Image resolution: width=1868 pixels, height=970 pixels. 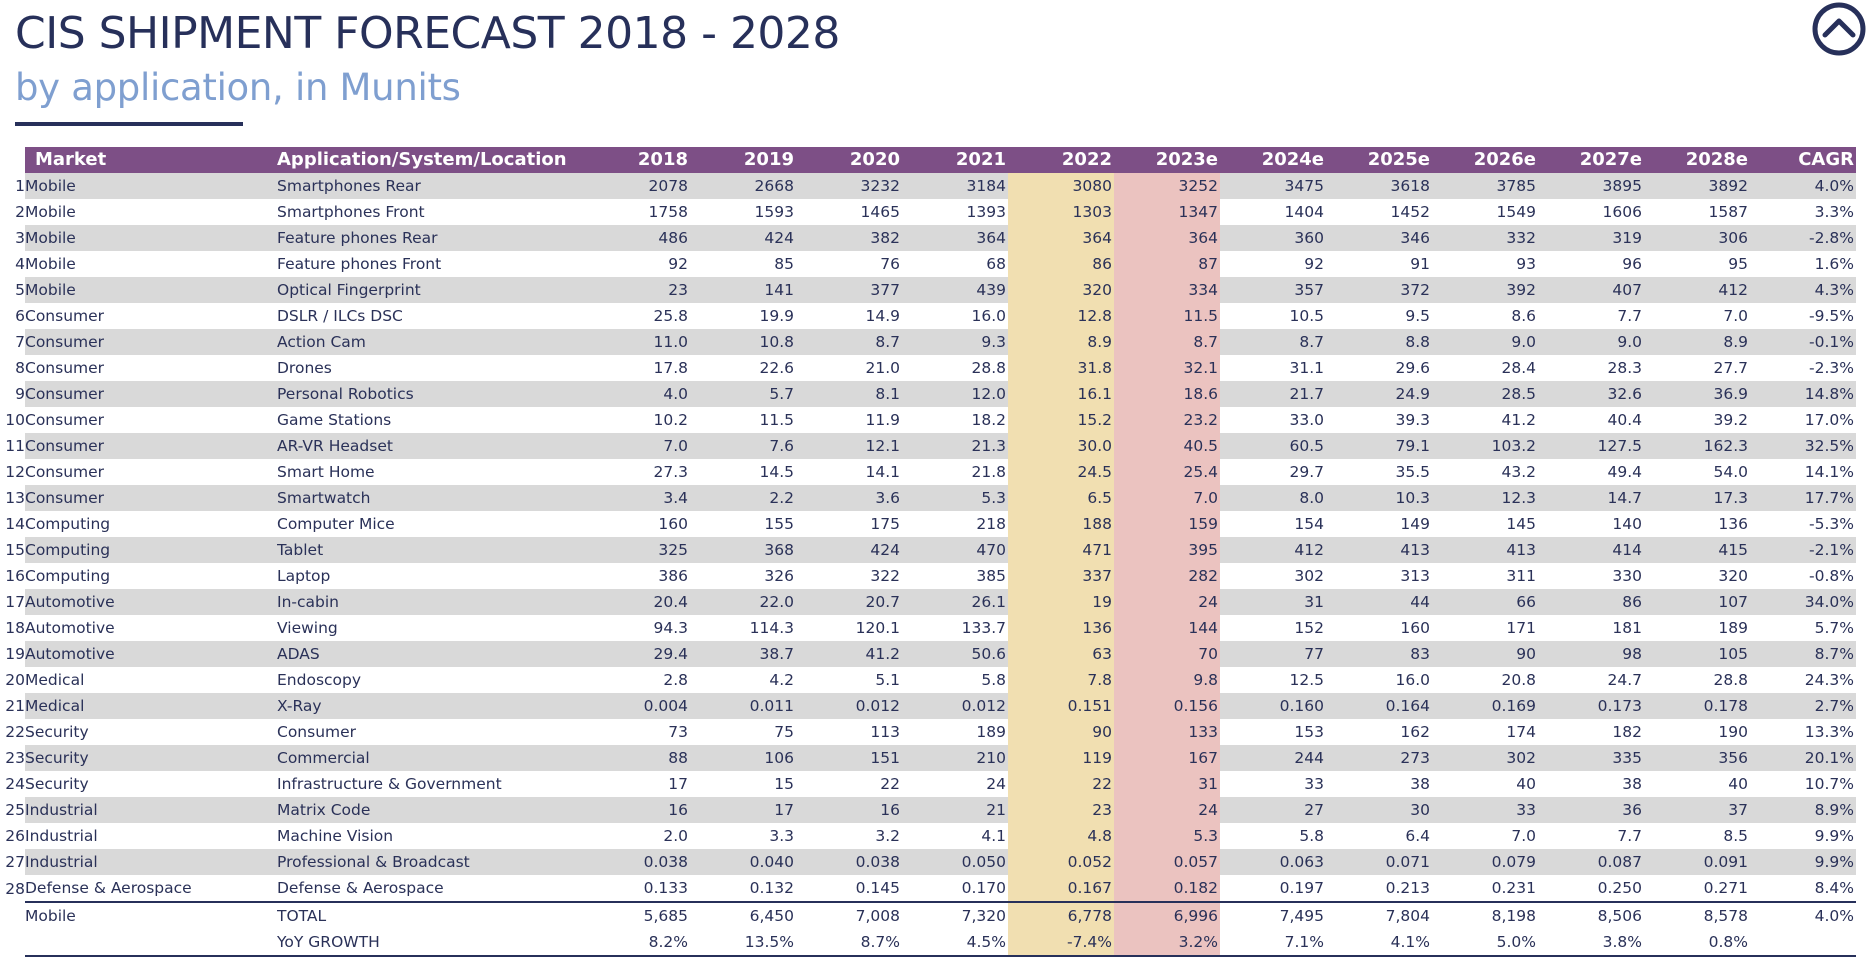 I want to click on row-number: 4, so click(x=20, y=264).